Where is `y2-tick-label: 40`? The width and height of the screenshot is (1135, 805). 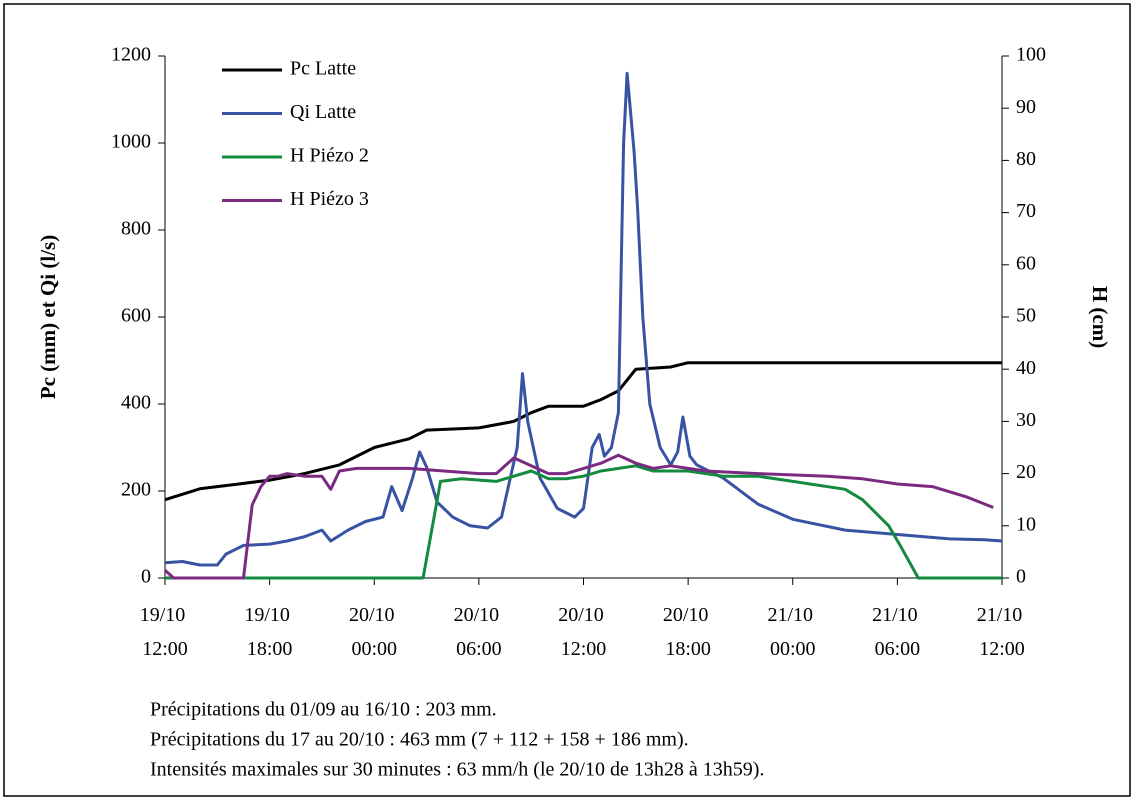
y2-tick-label: 40 is located at coordinates (1026, 368).